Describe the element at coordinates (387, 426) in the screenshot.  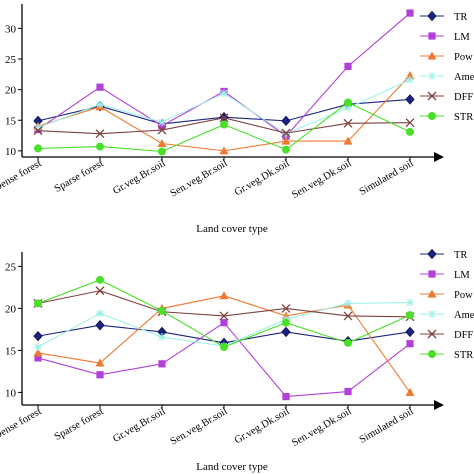
I see `x-tick-label: Simulated soil` at that location.